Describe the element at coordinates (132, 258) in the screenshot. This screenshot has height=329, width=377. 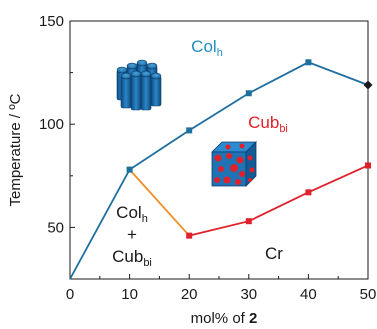
I see `region-label-mix-line: Cubbi` at that location.